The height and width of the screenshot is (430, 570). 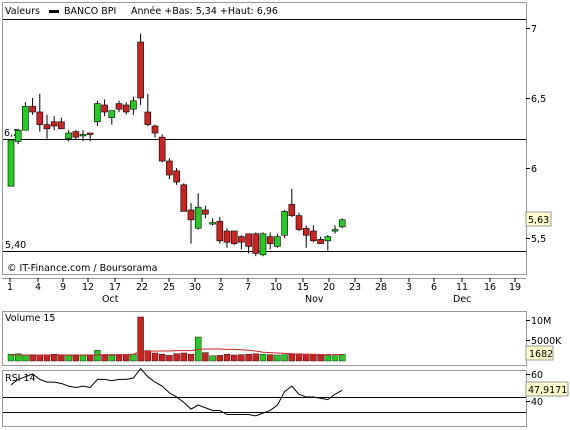 What do you see at coordinates (115, 287) in the screenshot?
I see `x-tick-label: 17` at bounding box center [115, 287].